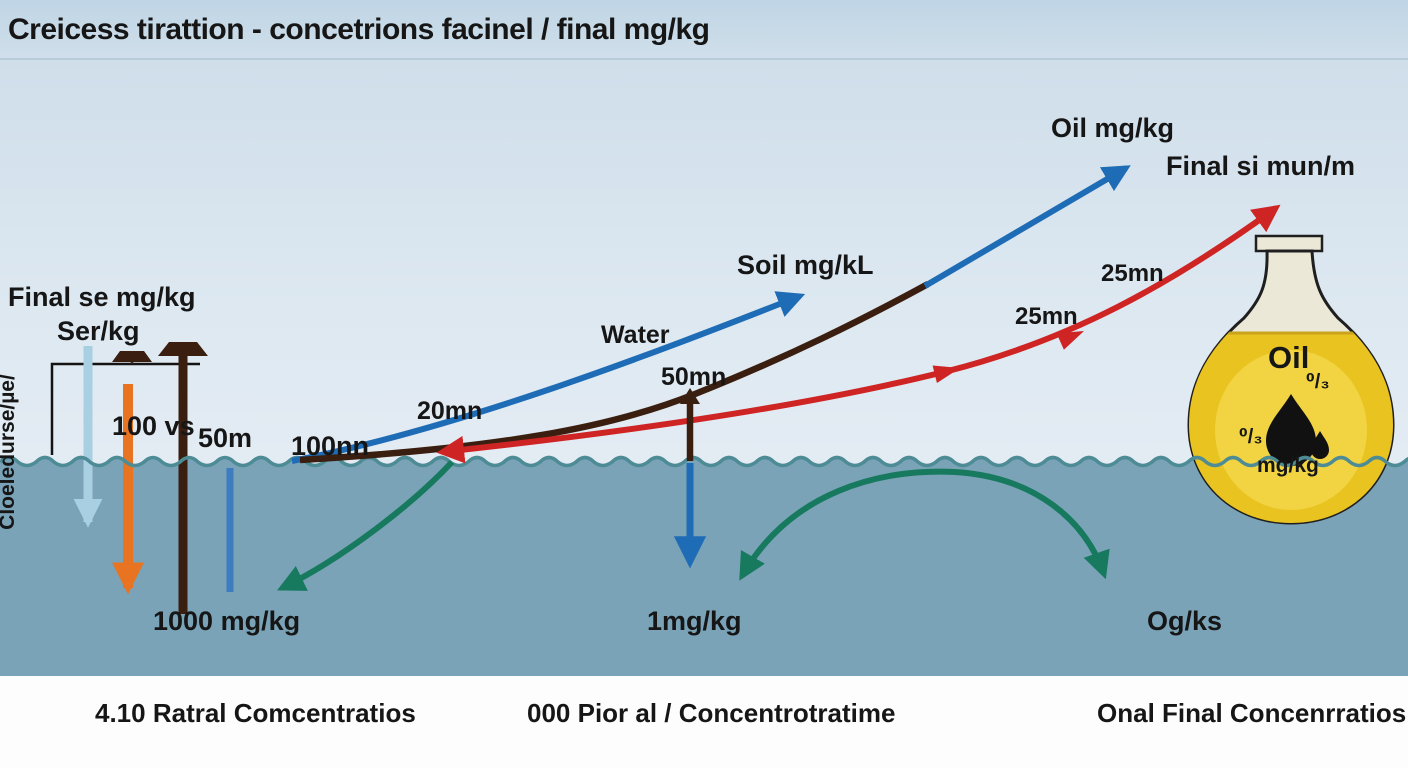 This screenshot has height=768, width=1408. Describe the element at coordinates (125, 408) in the screenshot. I see `measure-bracket` at that location.